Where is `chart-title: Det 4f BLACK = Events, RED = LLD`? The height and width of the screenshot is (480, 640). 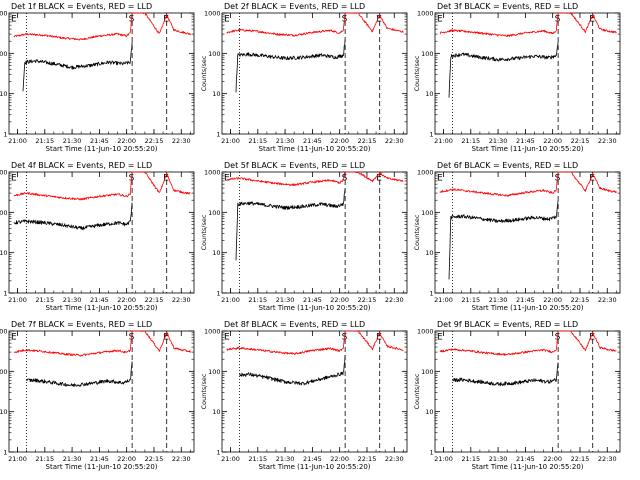
chart-title: Det 4f BLACK = Events, RED = LLD is located at coordinates (81, 165).